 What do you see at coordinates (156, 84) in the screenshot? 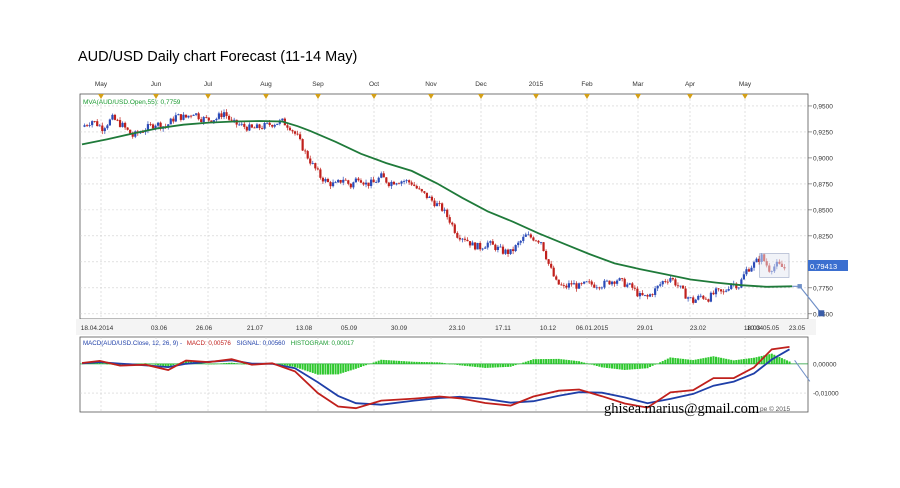
I see `month-label: Jun` at bounding box center [156, 84].